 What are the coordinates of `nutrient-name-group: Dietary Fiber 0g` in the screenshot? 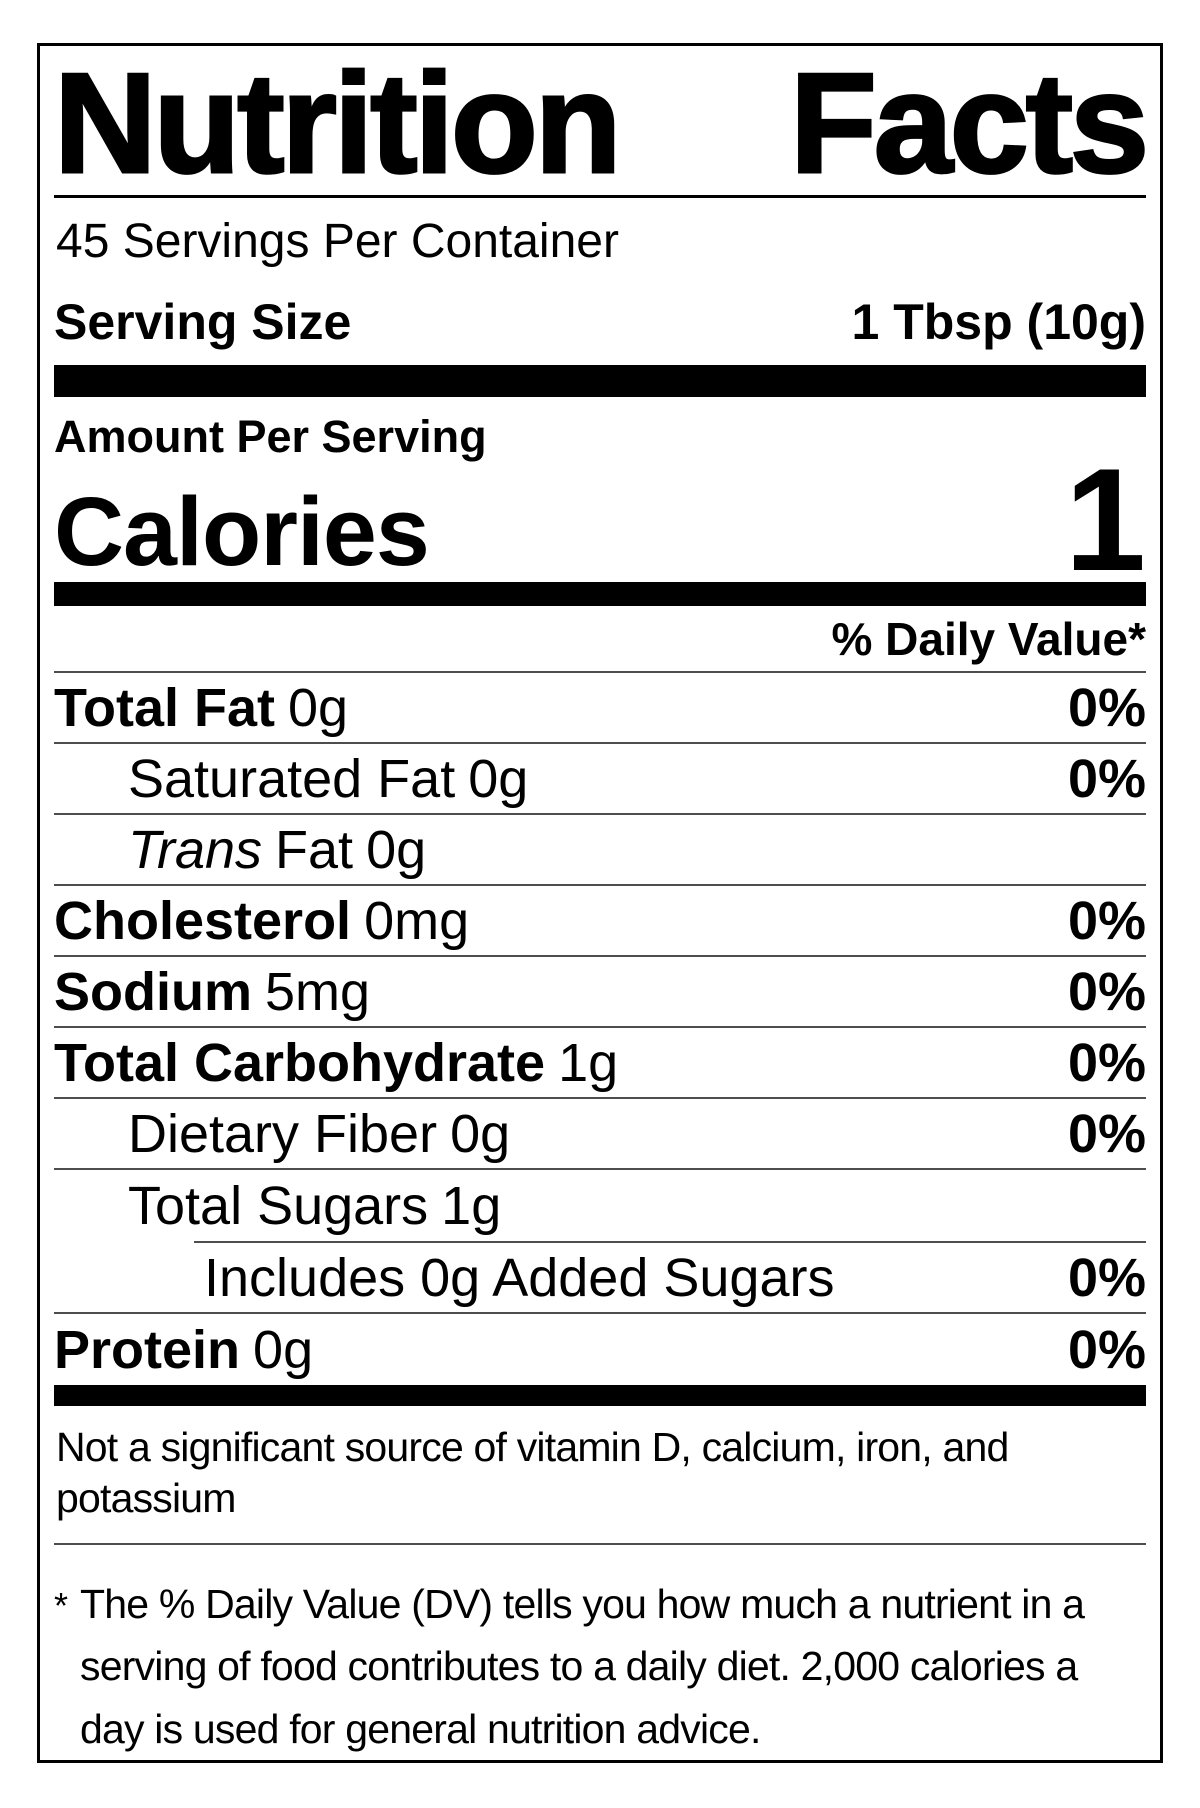 It's located at (282, 1134).